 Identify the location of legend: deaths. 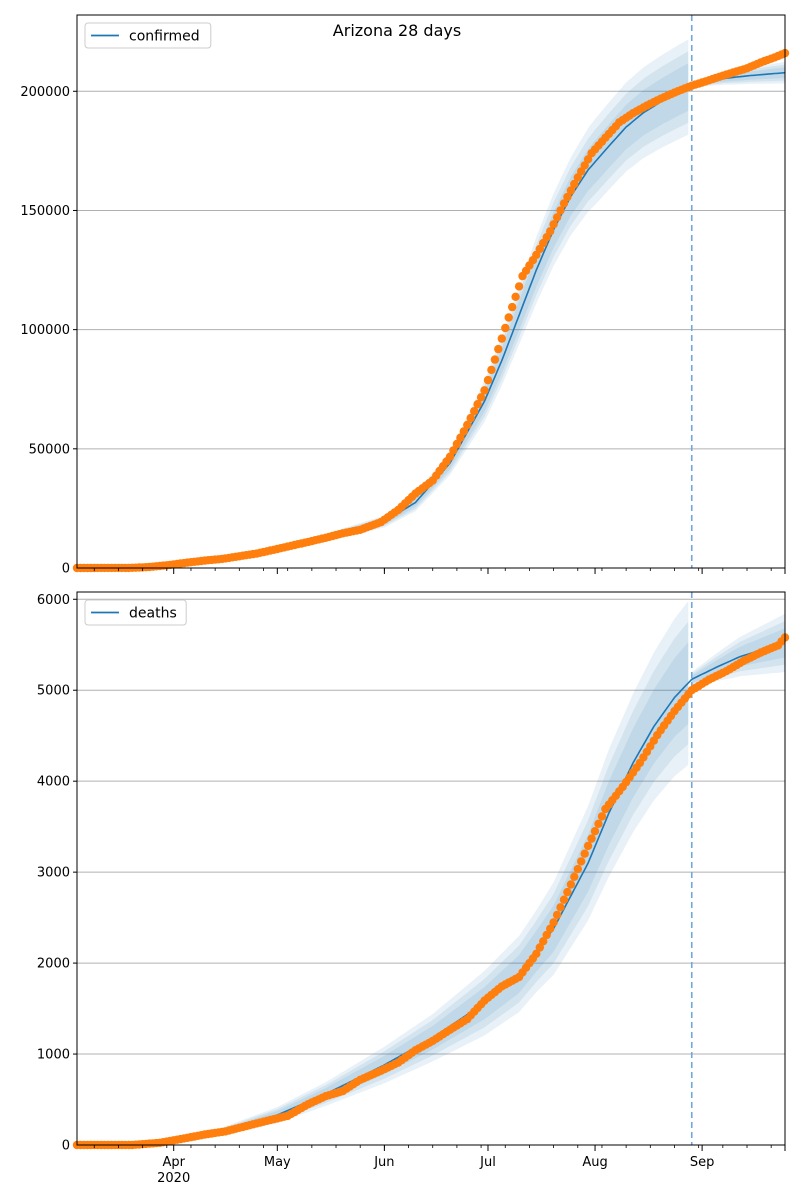
(135, 612).